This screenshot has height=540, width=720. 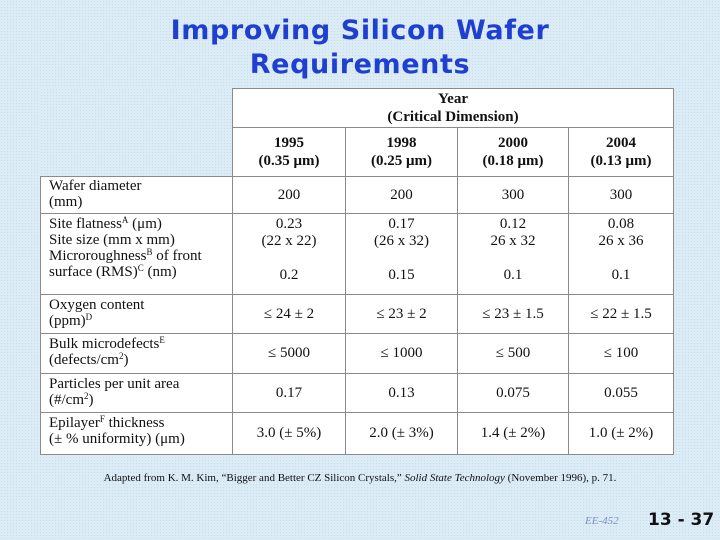 I want to click on row-label-line: EpilayerF thickness, so click(x=117, y=423).